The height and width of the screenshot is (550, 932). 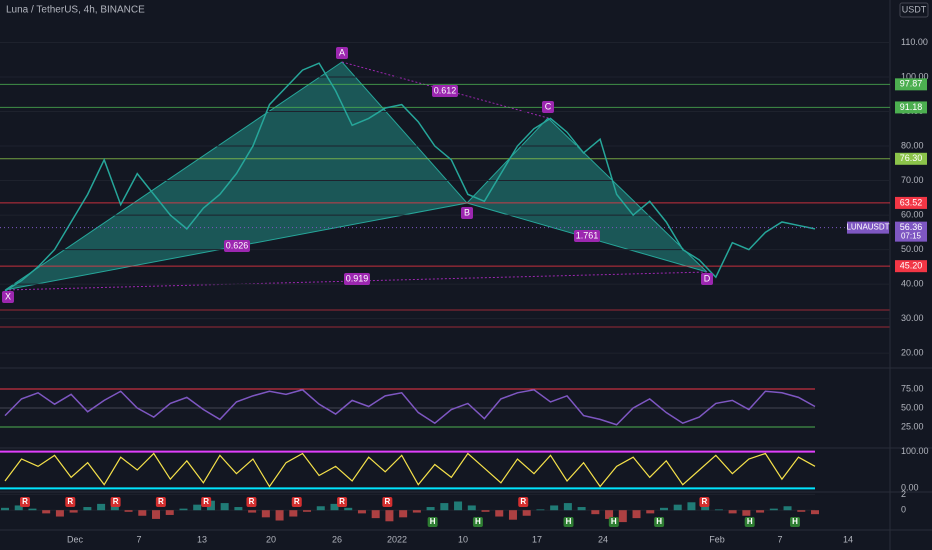 What do you see at coordinates (912, 249) in the screenshot?
I see `y-tick-label: 50.00` at bounding box center [912, 249].